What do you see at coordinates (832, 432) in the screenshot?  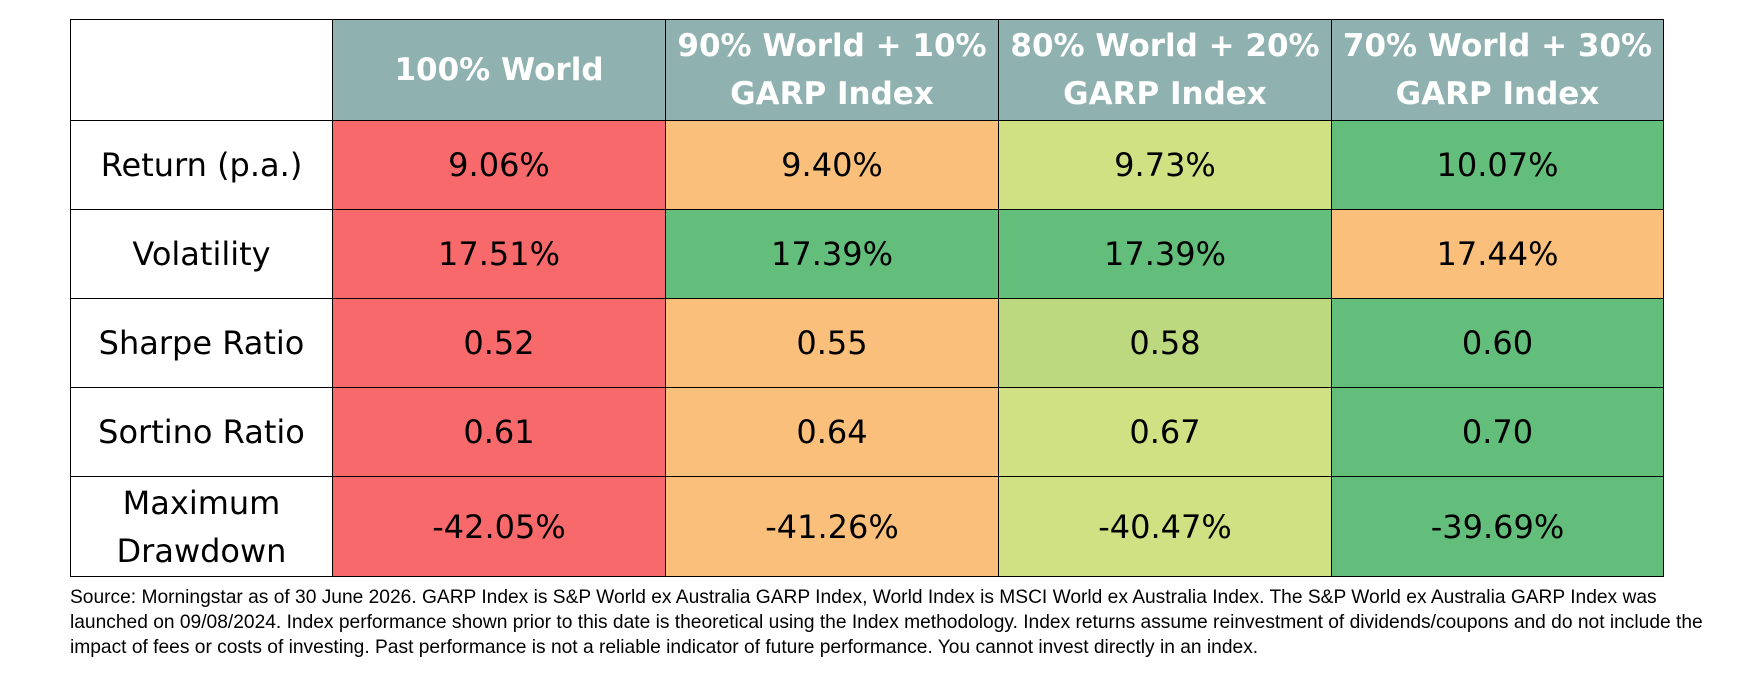 I see `table-cell-value: 0.64` at bounding box center [832, 432].